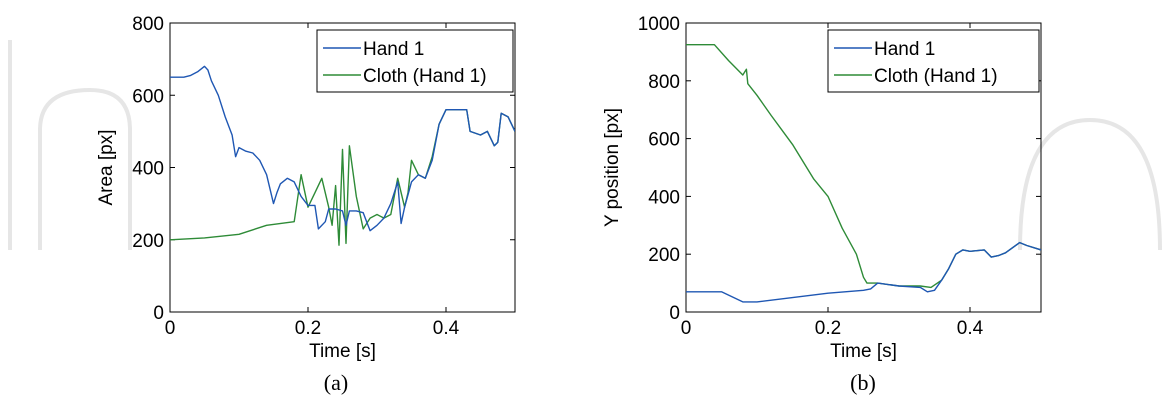 Image resolution: width=1164 pixels, height=400 pixels. What do you see at coordinates (863, 382) in the screenshot?
I see `panel-label-b: (b)` at bounding box center [863, 382].